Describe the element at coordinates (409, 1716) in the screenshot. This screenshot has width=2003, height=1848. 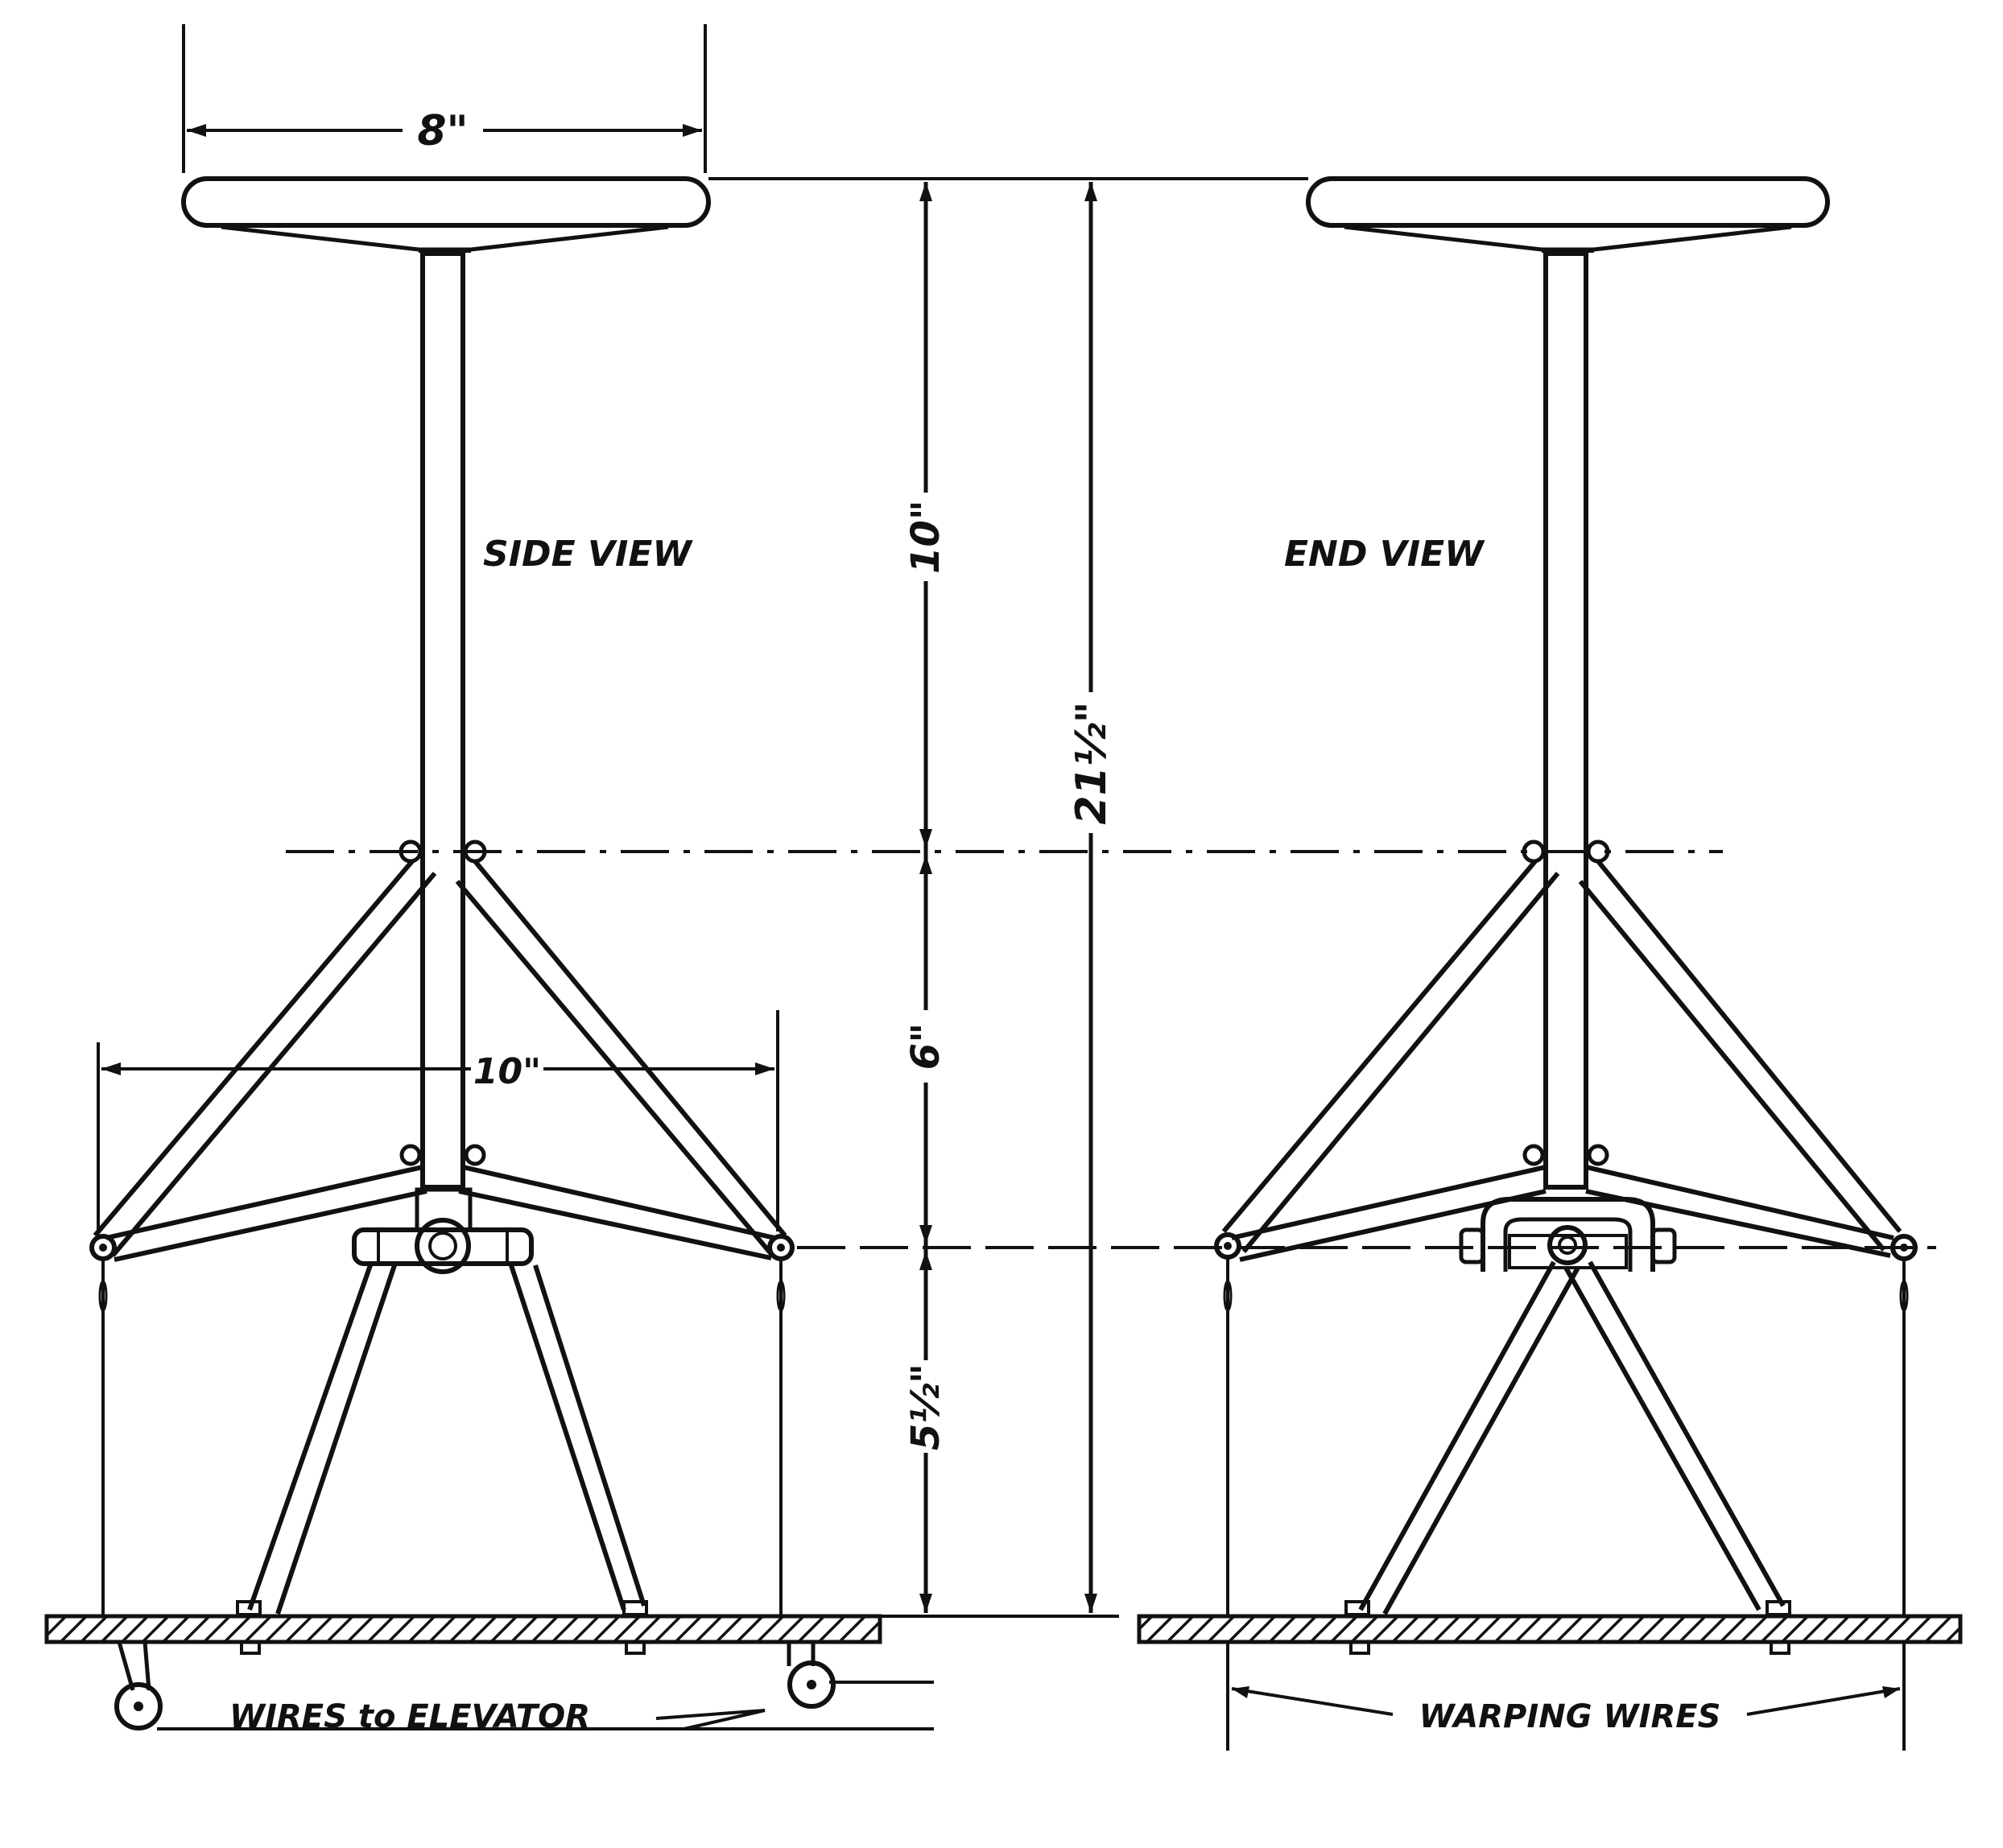
I see `elevator-wires-label: WIRES to ELEVATOR` at that location.